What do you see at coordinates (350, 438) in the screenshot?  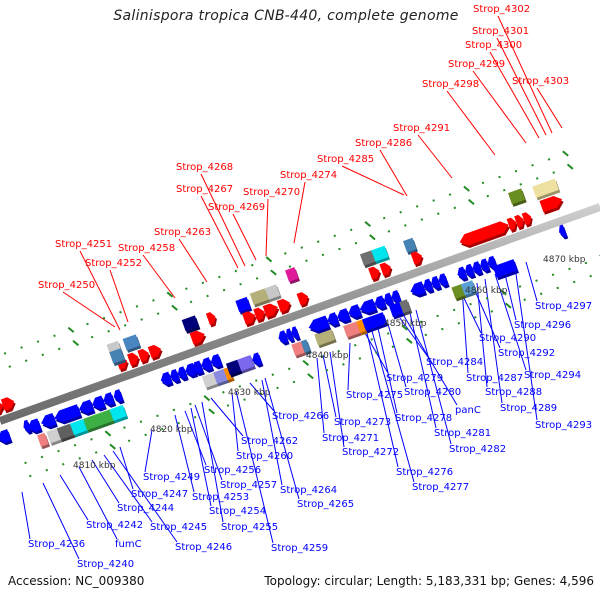 I see `gene-label-reverse: Strop_4271` at bounding box center [350, 438].